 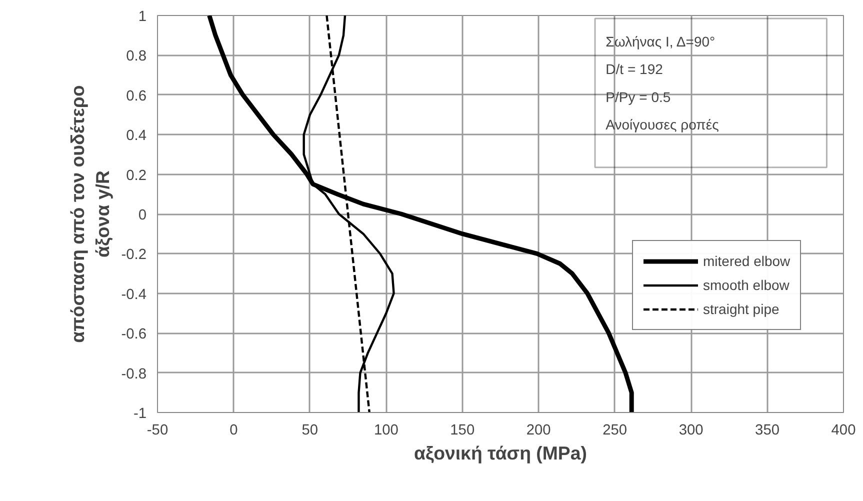 I want to click on x-tick-label: 150, so click(x=462, y=430).